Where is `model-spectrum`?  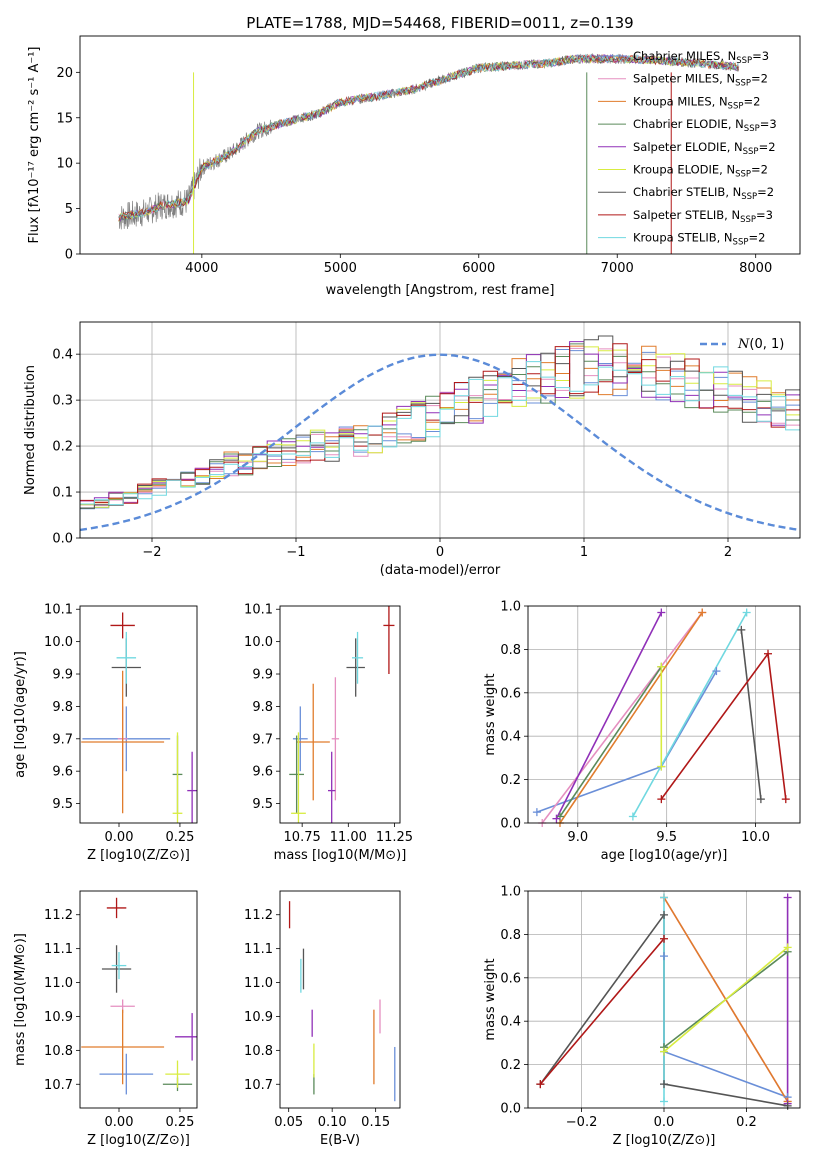 model-spectrum is located at coordinates (428, 136).